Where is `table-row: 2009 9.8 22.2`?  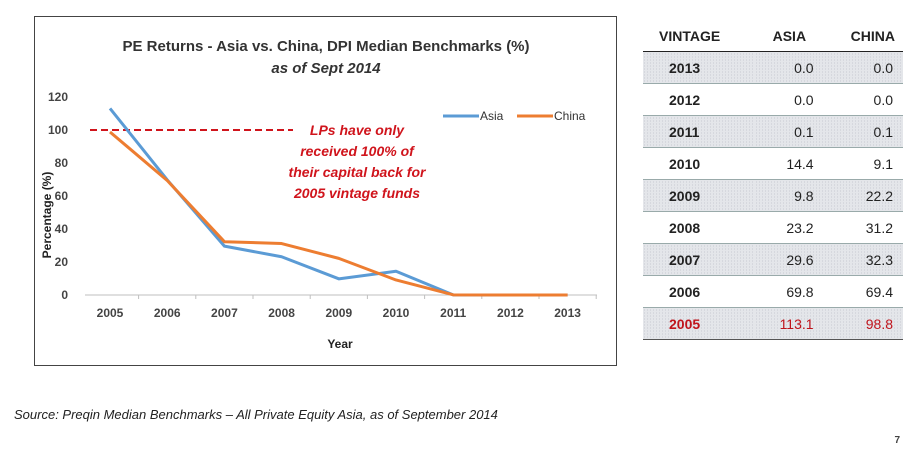 table-row: 2009 9.8 22.2 is located at coordinates (773, 195).